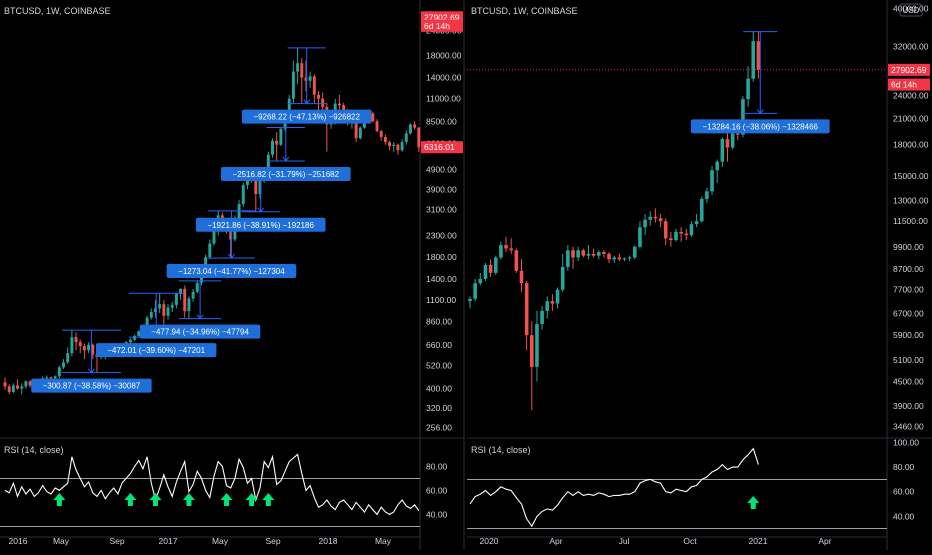  What do you see at coordinates (441, 169) in the screenshot?
I see `y-tick-label: 4900.00` at bounding box center [441, 169].